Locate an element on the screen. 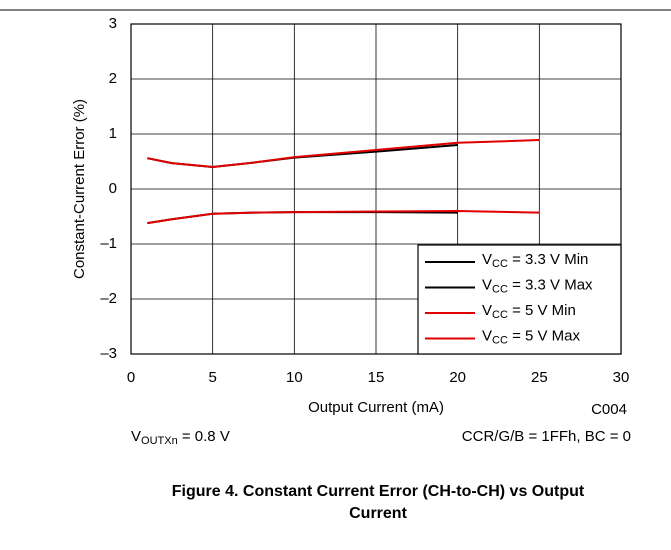 The height and width of the screenshot is (550, 671). annotation: CCR/G/B = 1FFh, BC = 0 is located at coordinates (546, 436).